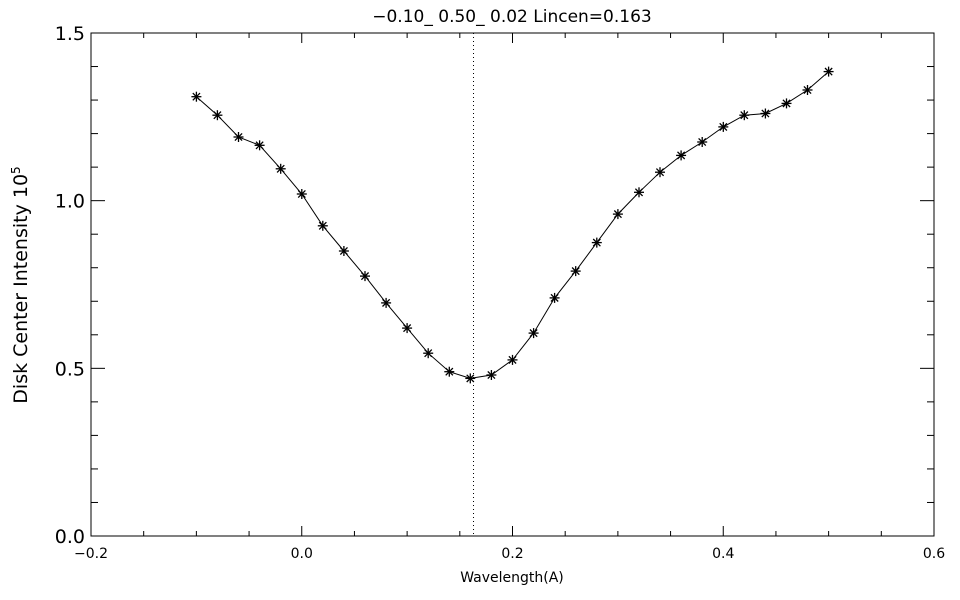 The height and width of the screenshot is (600, 960). Describe the element at coordinates (70, 34) in the screenshot. I see `y-tick-label: 1.5` at that location.